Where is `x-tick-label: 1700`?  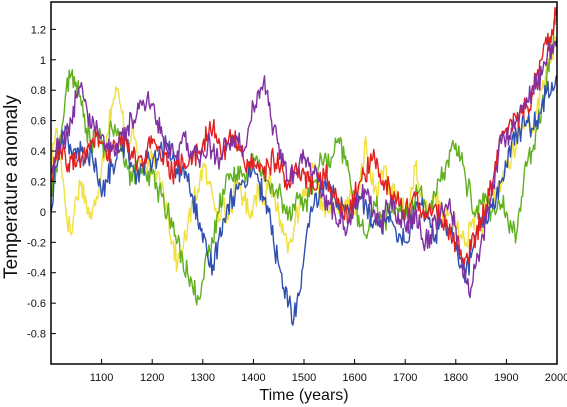
x-tick-label: 1700 is located at coordinates (405, 378).